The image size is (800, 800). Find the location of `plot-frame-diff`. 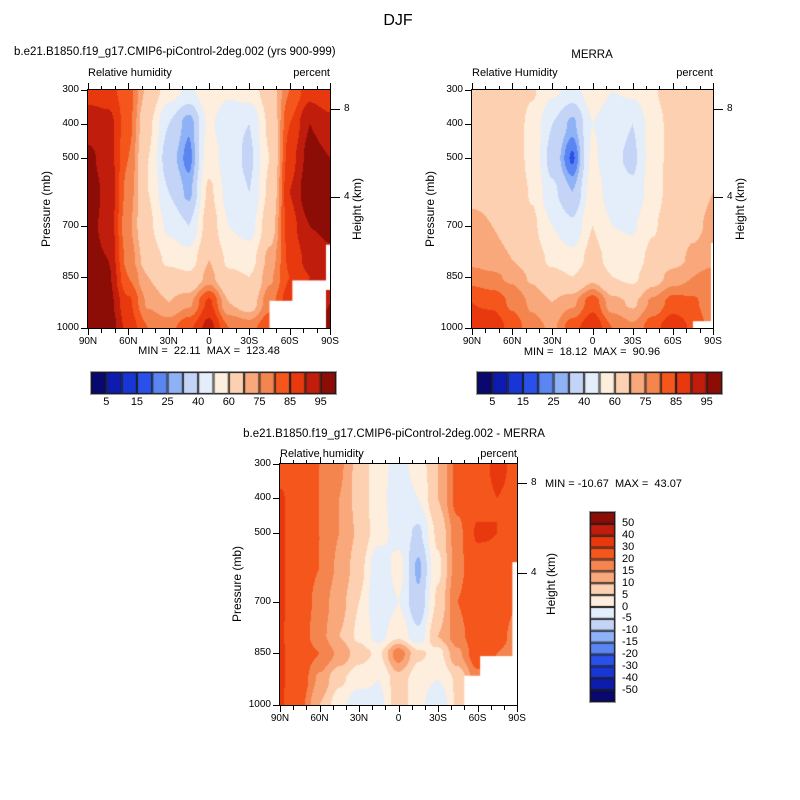

plot-frame-diff is located at coordinates (398, 584).